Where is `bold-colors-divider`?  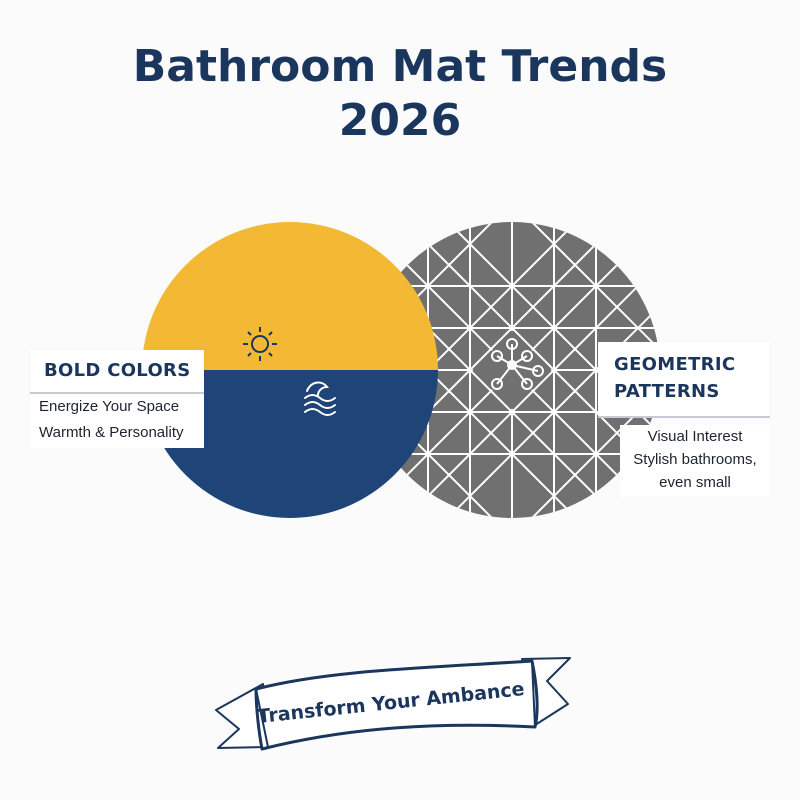
bold-colors-divider is located at coordinates (117, 393).